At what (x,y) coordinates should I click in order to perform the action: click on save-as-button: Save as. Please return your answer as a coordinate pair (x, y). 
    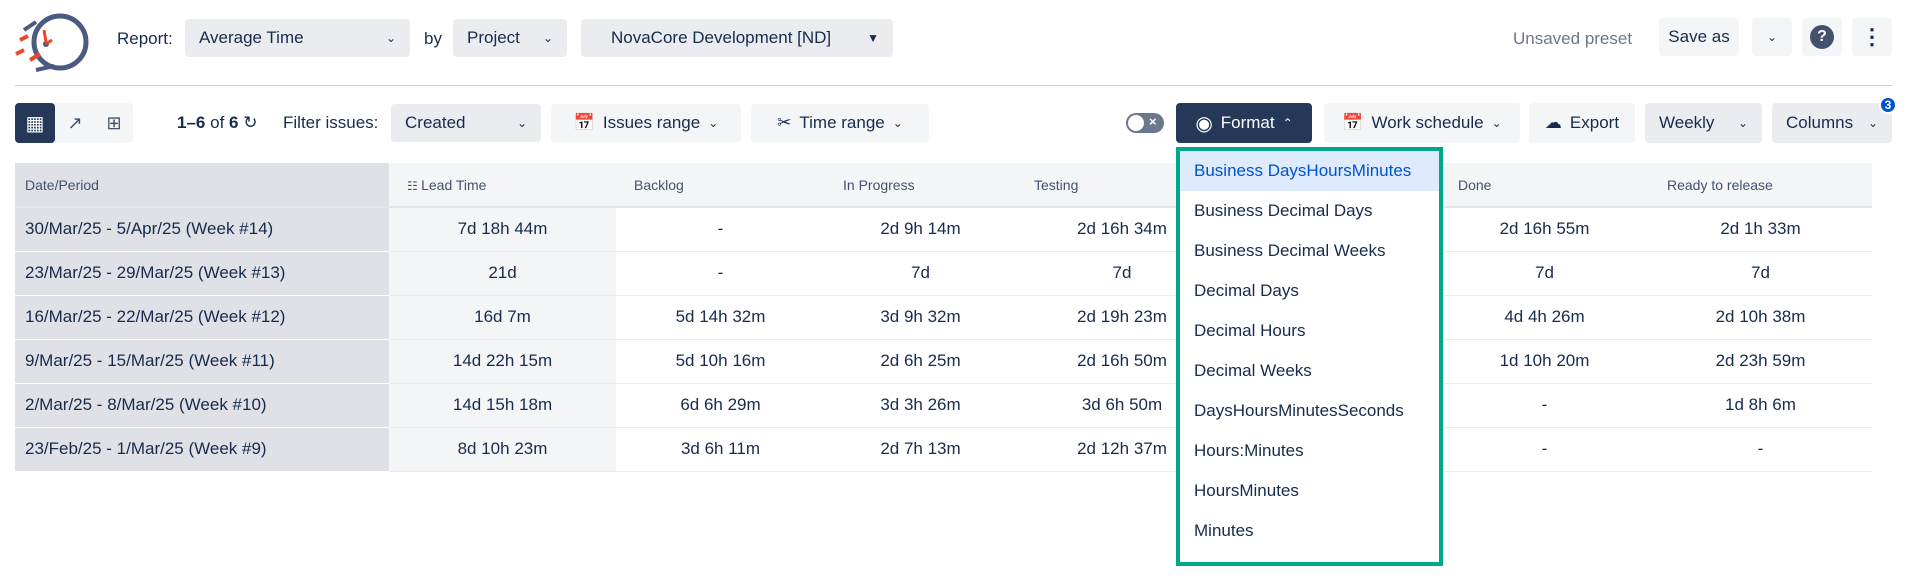
    Looking at the image, I should click on (1699, 37).